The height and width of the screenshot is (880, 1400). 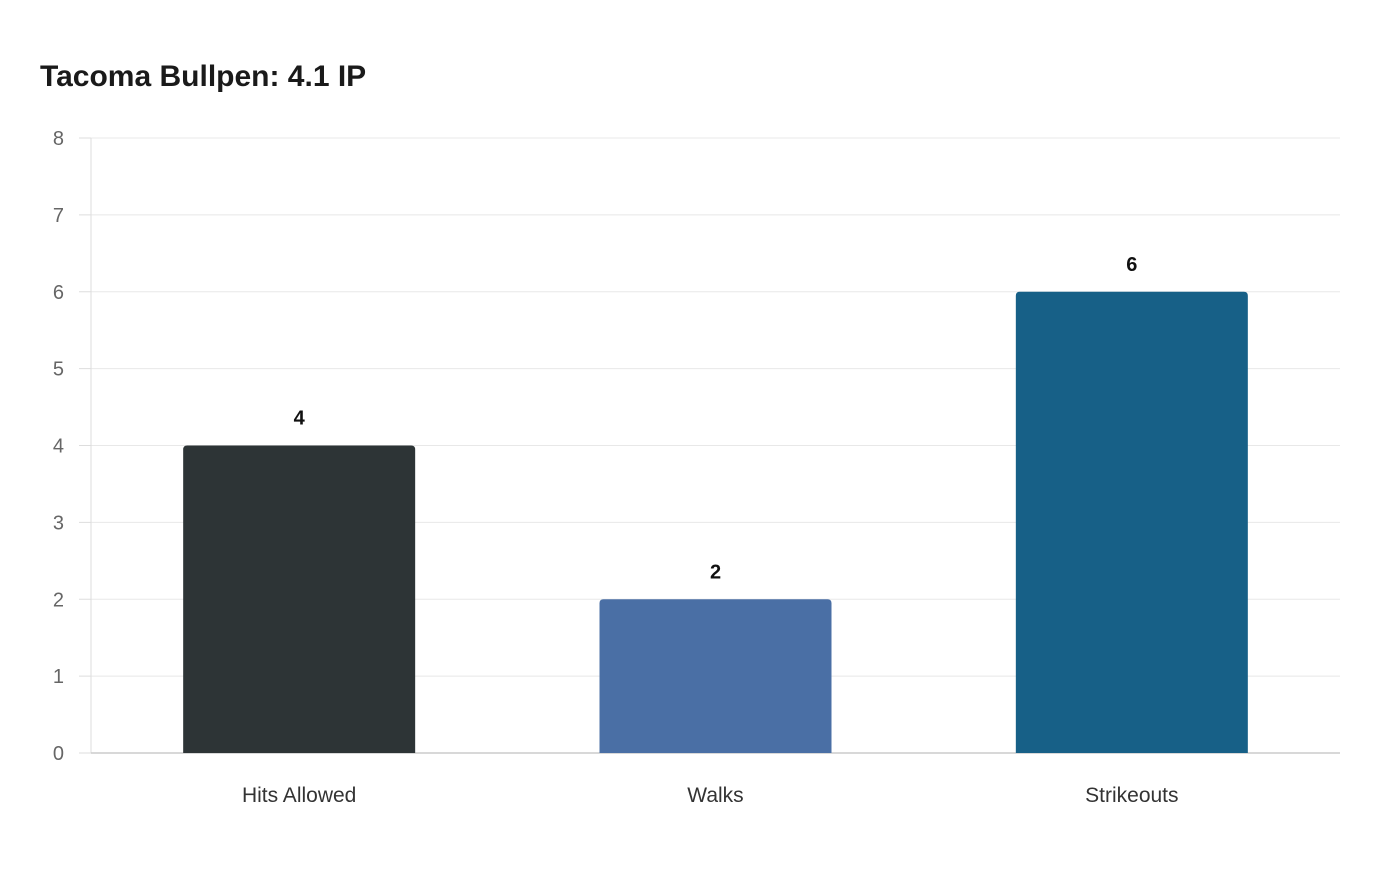 What do you see at coordinates (58, 370) in the screenshot?
I see `y-tick-label: 5` at bounding box center [58, 370].